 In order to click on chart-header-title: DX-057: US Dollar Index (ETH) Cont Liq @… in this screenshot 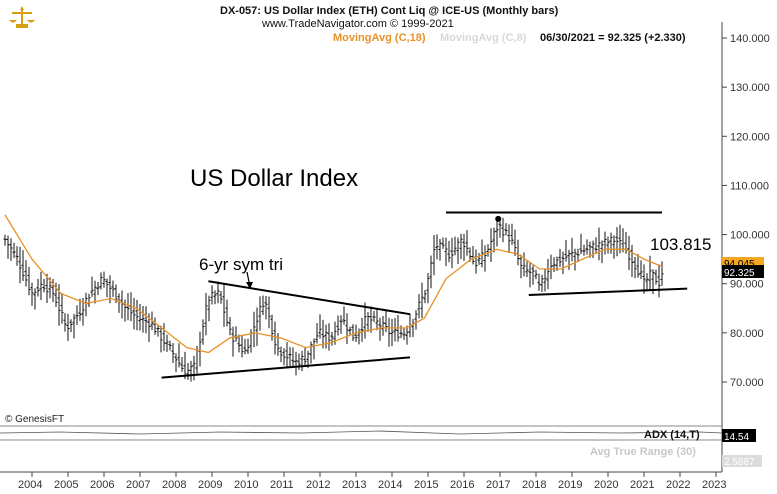, I will do `click(389, 11)`.